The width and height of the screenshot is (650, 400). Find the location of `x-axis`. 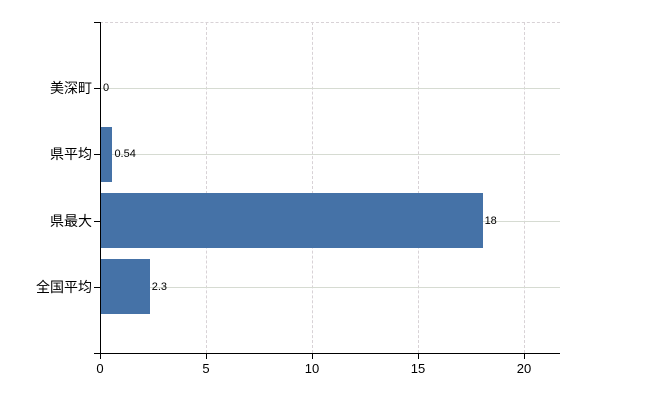

x-axis is located at coordinates (330, 353).